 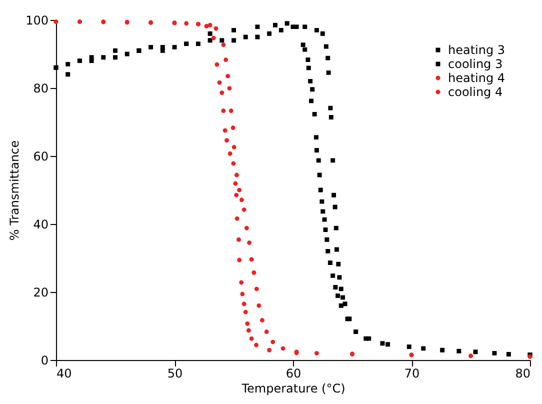 What do you see at coordinates (477, 78) in the screenshot?
I see `legend-label: heating 4` at bounding box center [477, 78].